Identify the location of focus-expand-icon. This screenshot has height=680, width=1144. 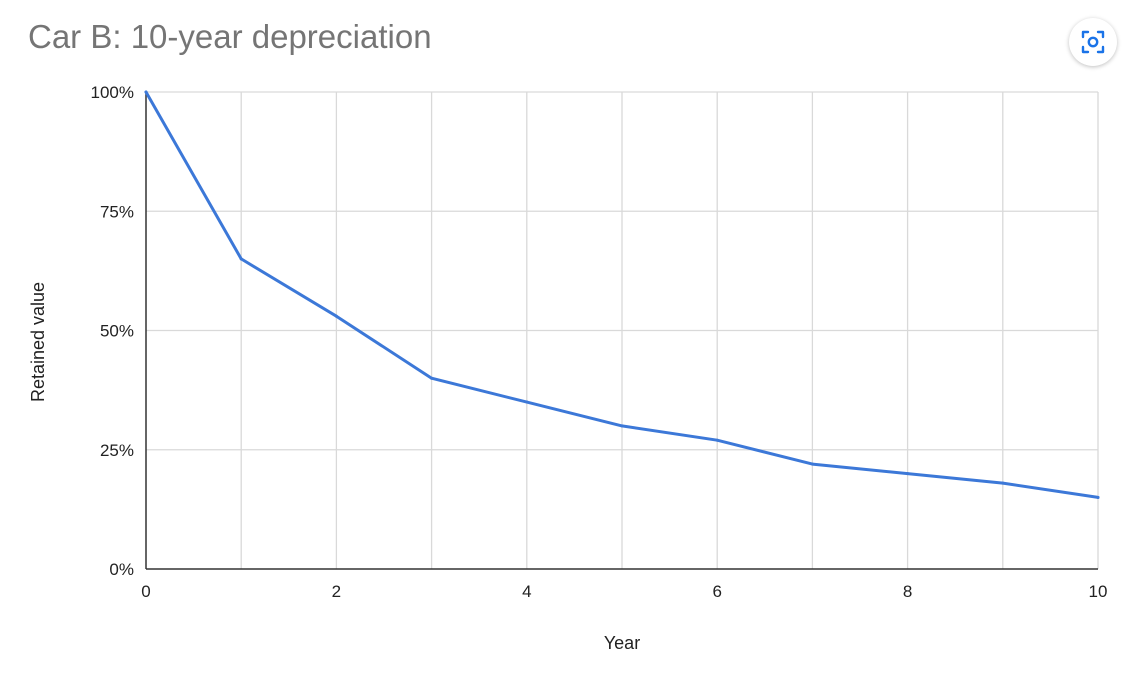
(1093, 42).